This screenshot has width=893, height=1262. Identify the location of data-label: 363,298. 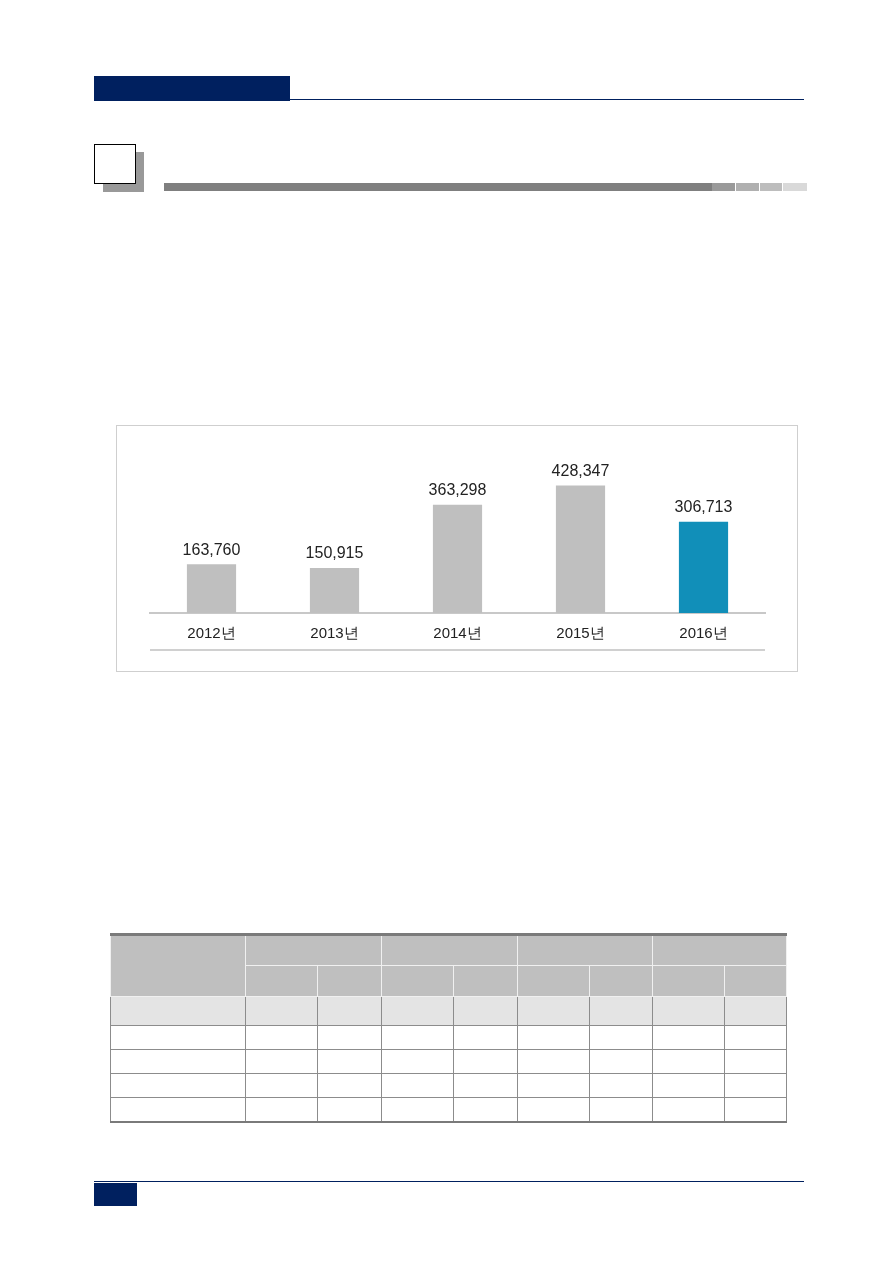
(457, 490).